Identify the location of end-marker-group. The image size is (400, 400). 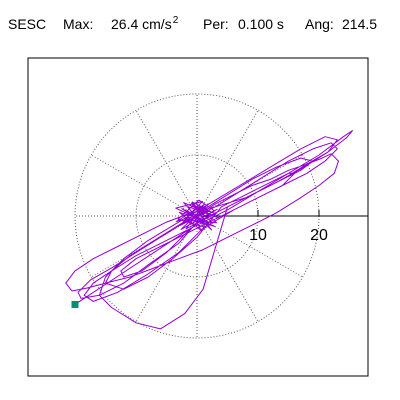
(75, 304).